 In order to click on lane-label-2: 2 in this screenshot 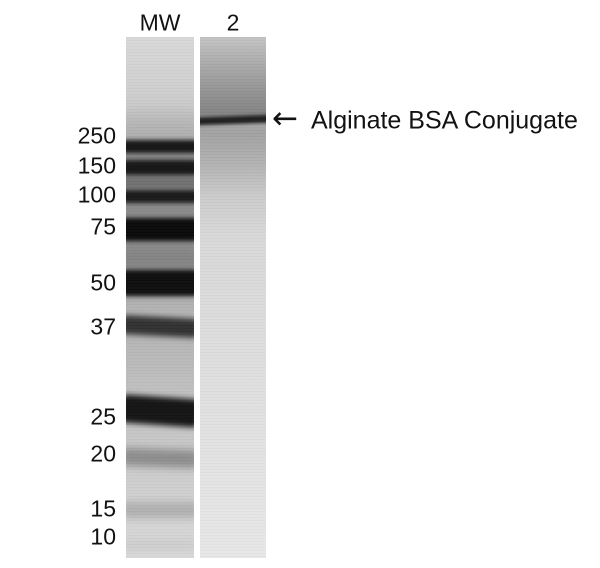, I will do `click(233, 22)`.